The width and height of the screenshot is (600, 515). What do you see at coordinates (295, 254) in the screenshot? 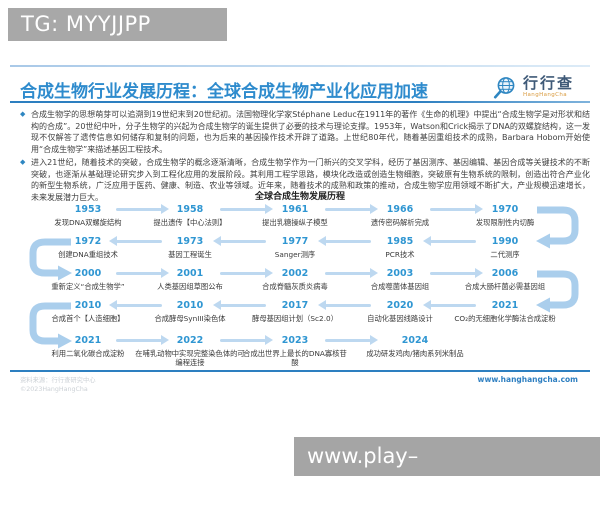
I see `timeline-label: Sanger测序` at bounding box center [295, 254].